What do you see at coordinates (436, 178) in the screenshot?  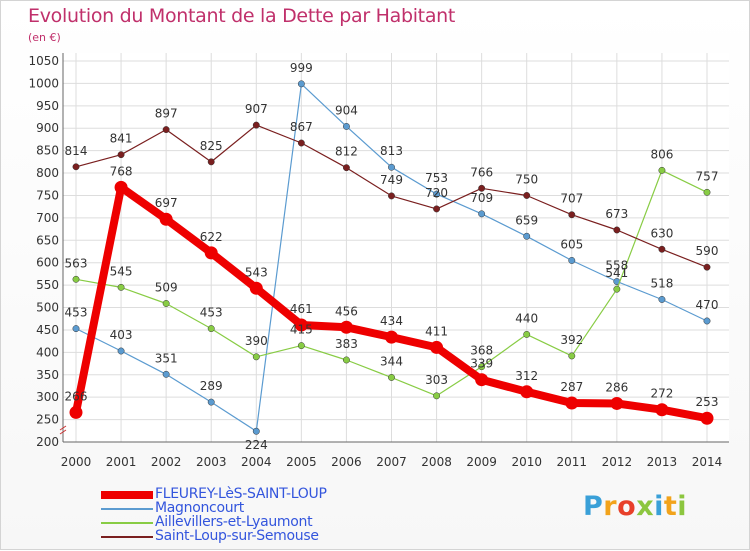 I see `data-label: 753` at bounding box center [436, 178].